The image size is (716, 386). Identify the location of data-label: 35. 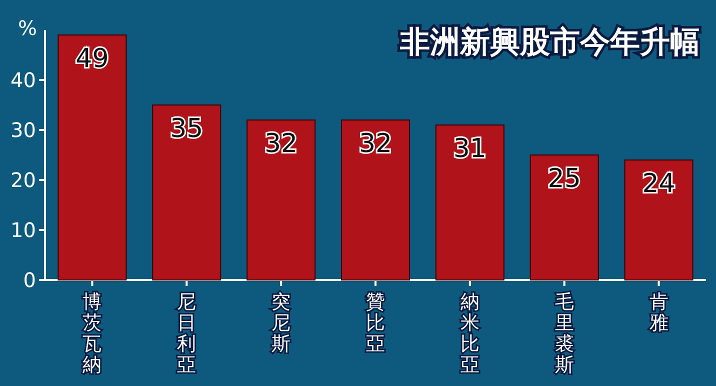
(187, 129).